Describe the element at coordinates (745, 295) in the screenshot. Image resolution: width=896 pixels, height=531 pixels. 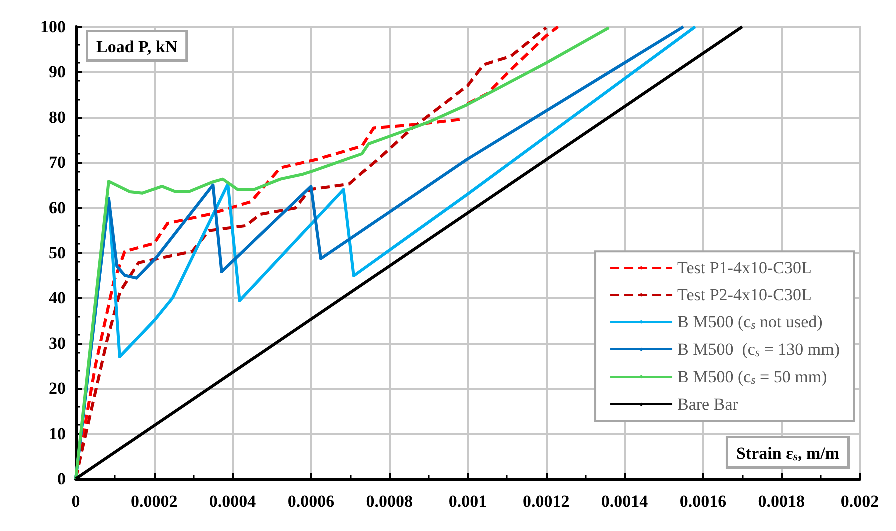
I see `legend-label: Test P2-4x10-C30L` at that location.